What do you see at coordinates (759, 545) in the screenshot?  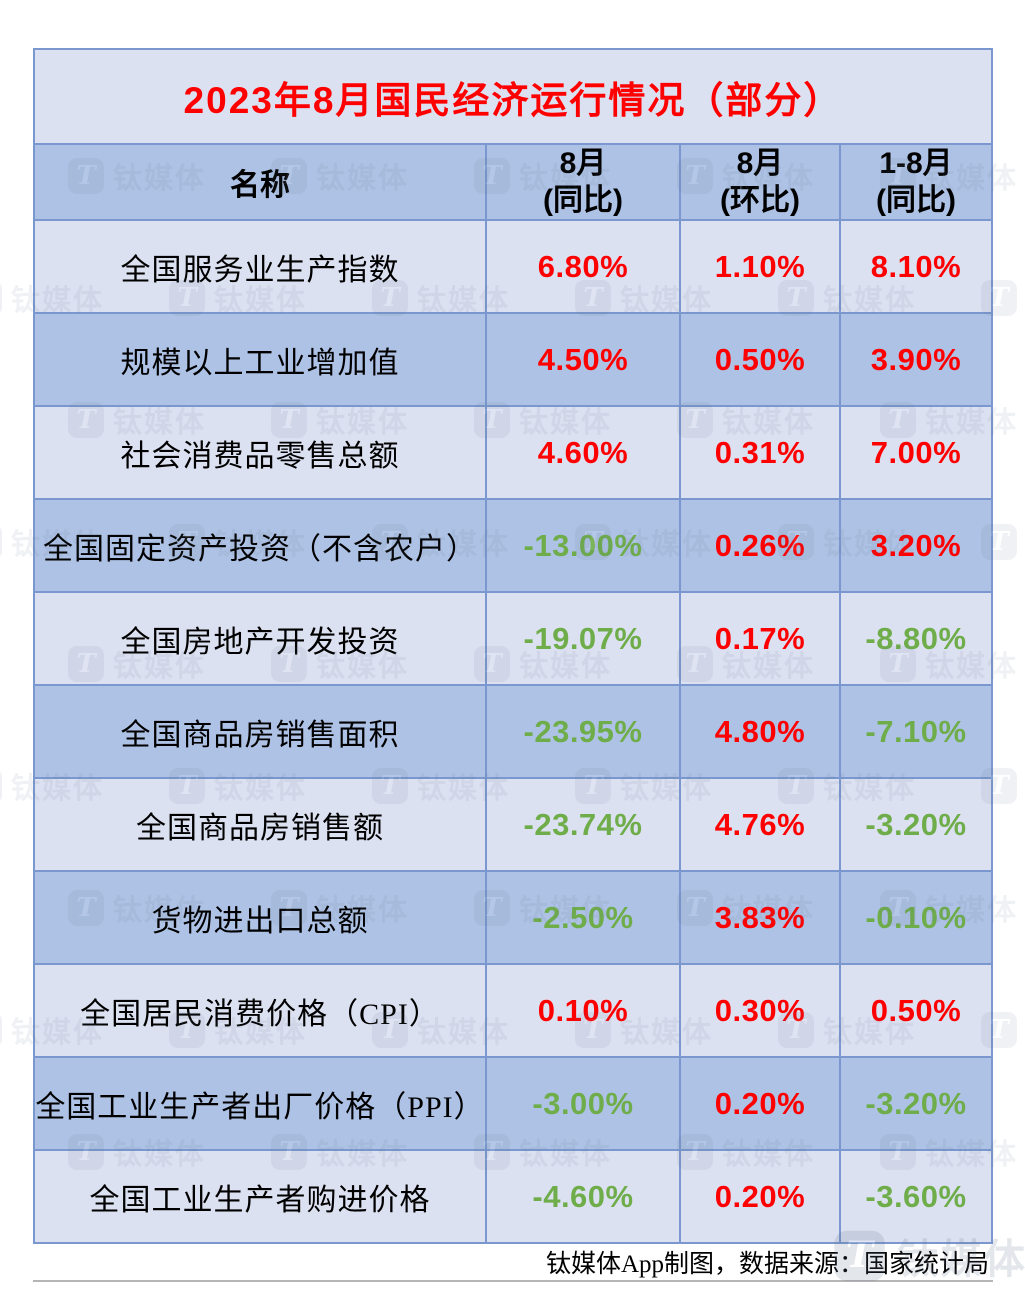 I see `value-aug-mom: 0.26%` at bounding box center [759, 545].